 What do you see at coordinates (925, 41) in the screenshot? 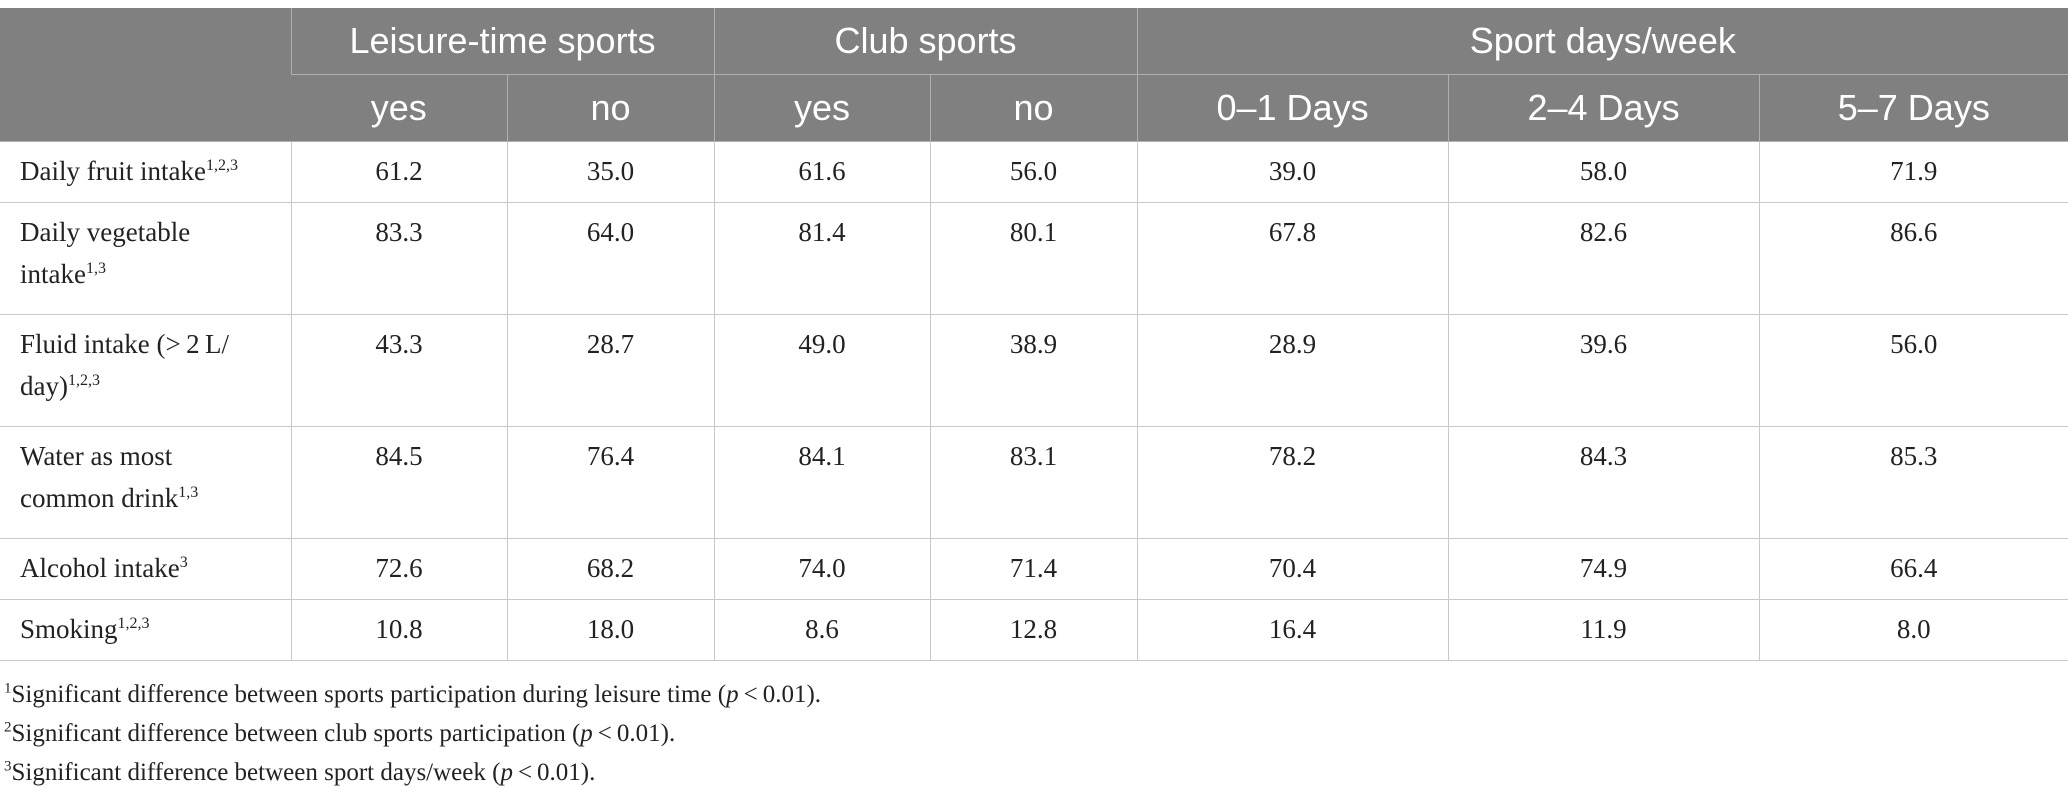
I see `group-header-club: Club sports` at bounding box center [925, 41].